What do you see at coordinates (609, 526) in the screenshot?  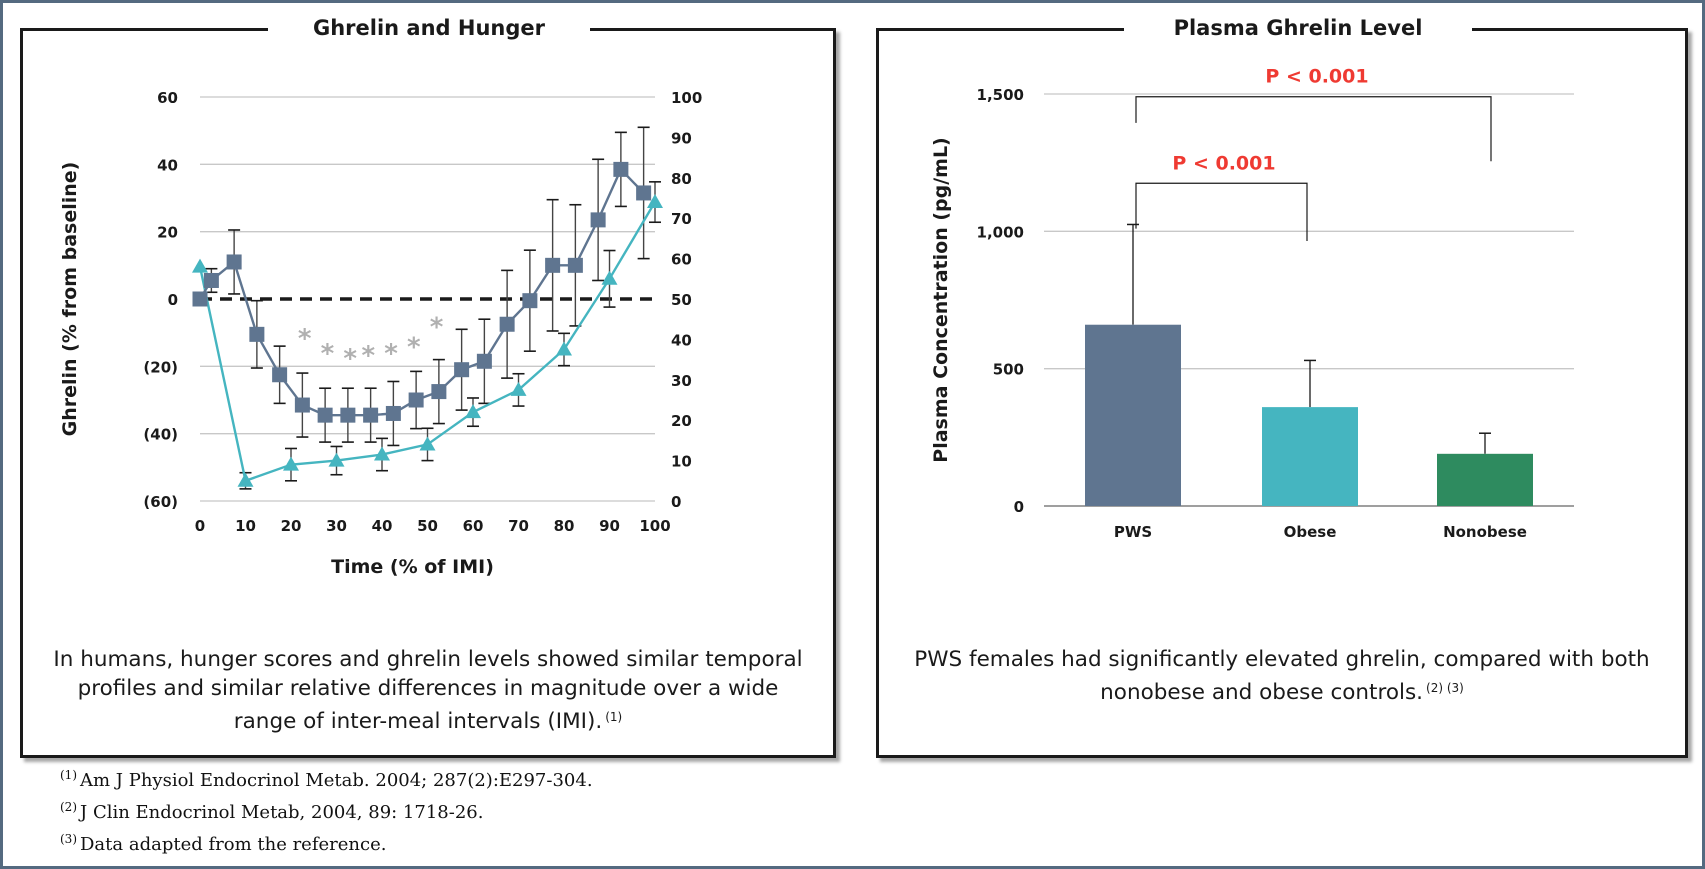 I see `x-tick-label: 90` at bounding box center [609, 526].